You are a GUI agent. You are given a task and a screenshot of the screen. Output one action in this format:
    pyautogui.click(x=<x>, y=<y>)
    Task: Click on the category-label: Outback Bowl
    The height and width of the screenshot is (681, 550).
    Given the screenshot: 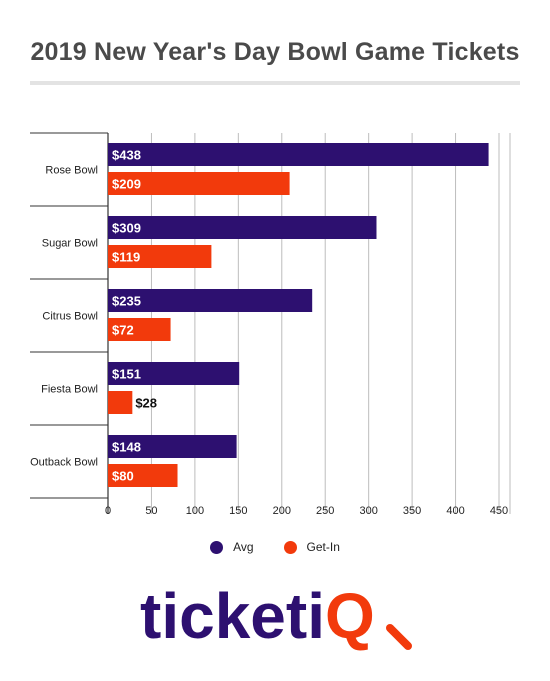 What is the action you would take?
    pyautogui.click(x=64, y=463)
    